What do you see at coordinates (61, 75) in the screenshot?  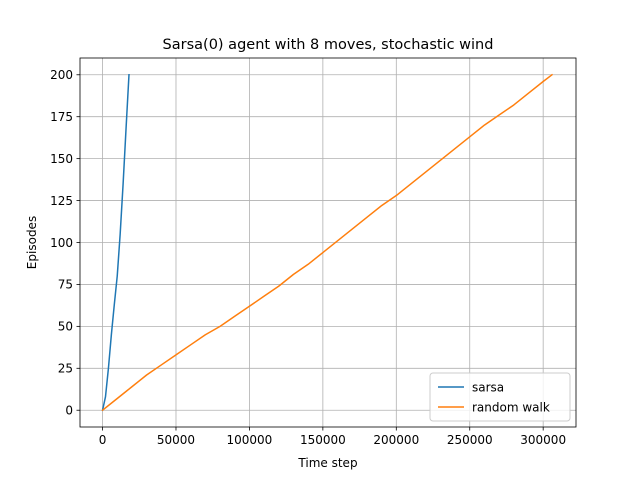 I see `y-tick-label: 200` at bounding box center [61, 75].